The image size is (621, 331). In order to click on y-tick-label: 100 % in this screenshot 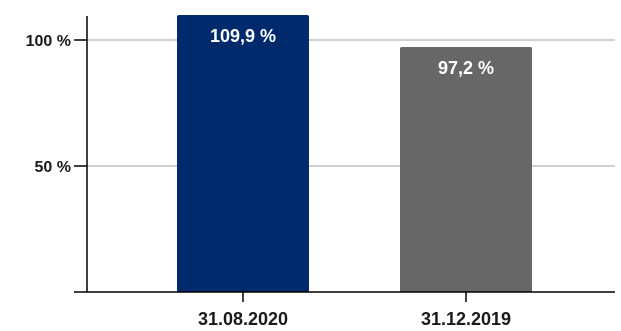, I will do `click(48, 41)`.